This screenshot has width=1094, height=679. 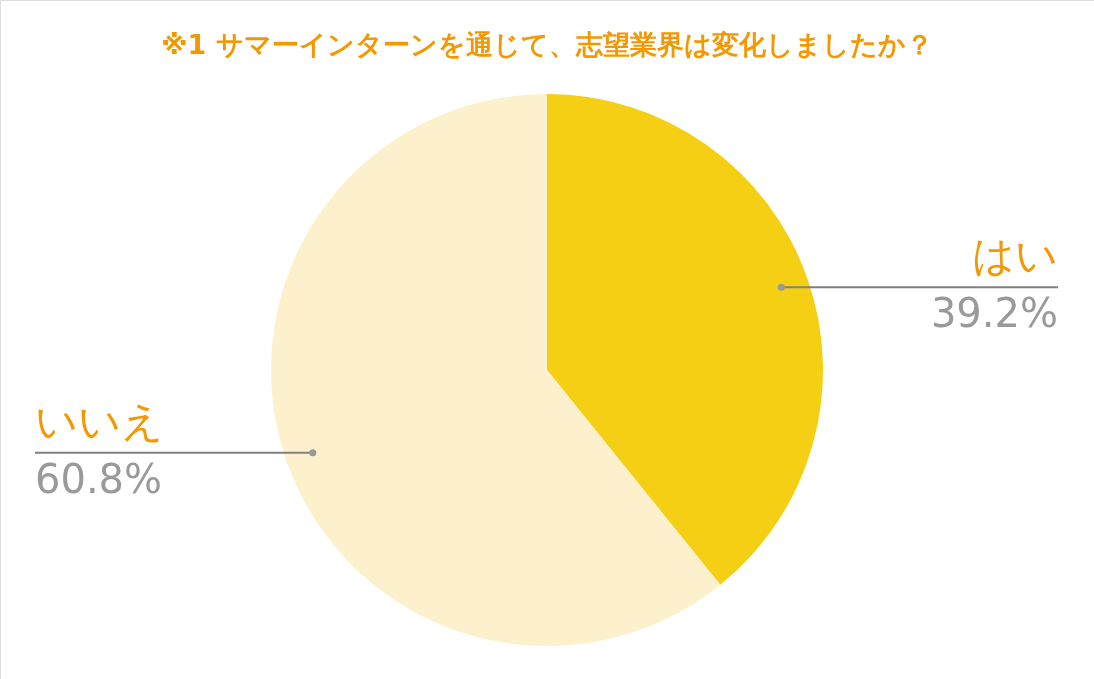 What do you see at coordinates (547, 44) in the screenshot?
I see `chart-title: ※1 サマーインターンを通じて、志望業界は変化しましたか？` at bounding box center [547, 44].